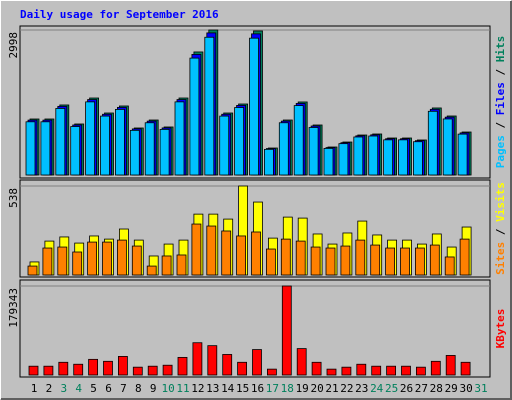  I want to click on x-tick-label: 9, so click(153, 388).